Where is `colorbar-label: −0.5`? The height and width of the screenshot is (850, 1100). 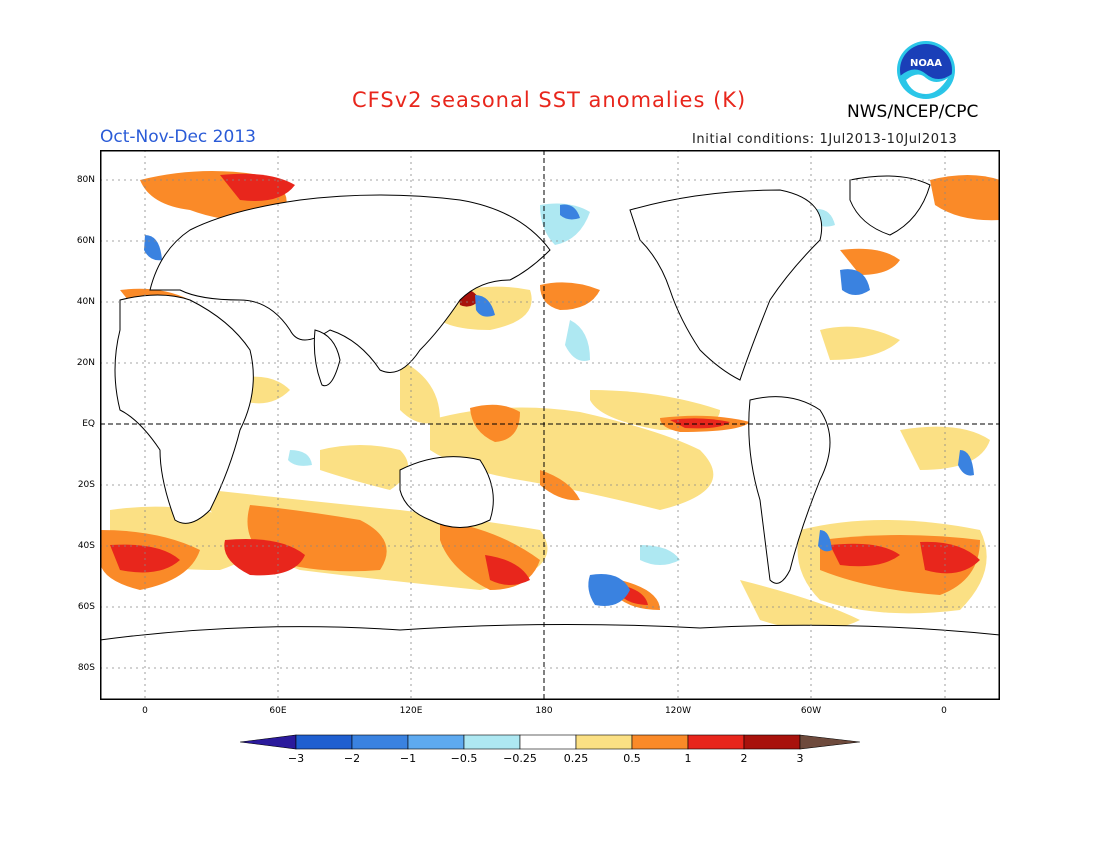 colorbar-label: −0.5 is located at coordinates (464, 758).